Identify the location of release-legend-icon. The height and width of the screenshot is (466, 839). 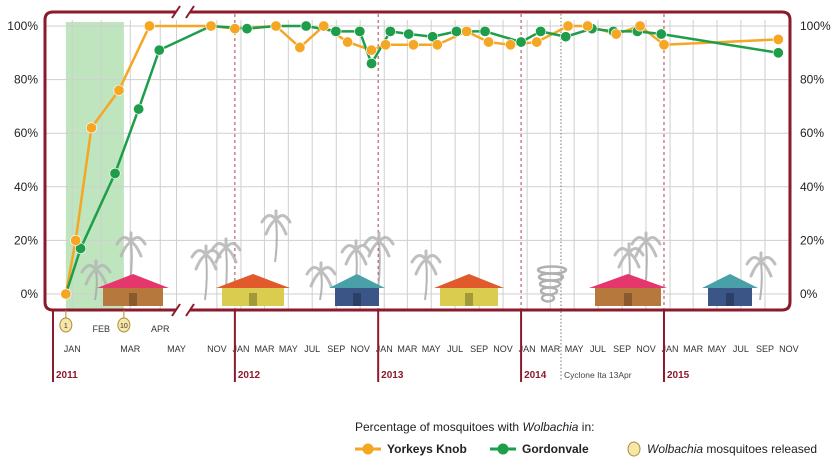
(634, 449).